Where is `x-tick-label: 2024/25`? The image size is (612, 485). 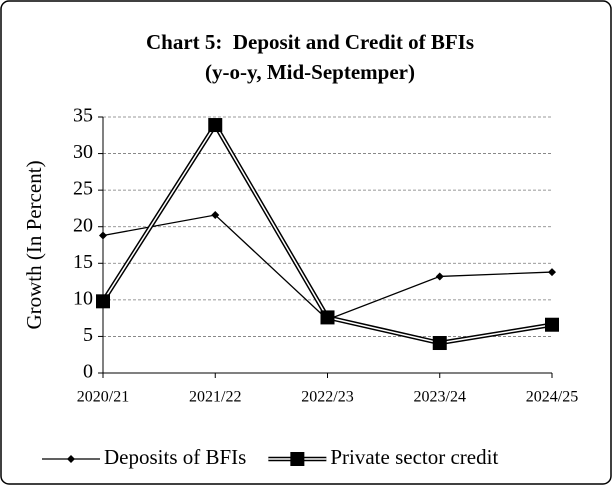 x-tick-label: 2024/25 is located at coordinates (552, 397).